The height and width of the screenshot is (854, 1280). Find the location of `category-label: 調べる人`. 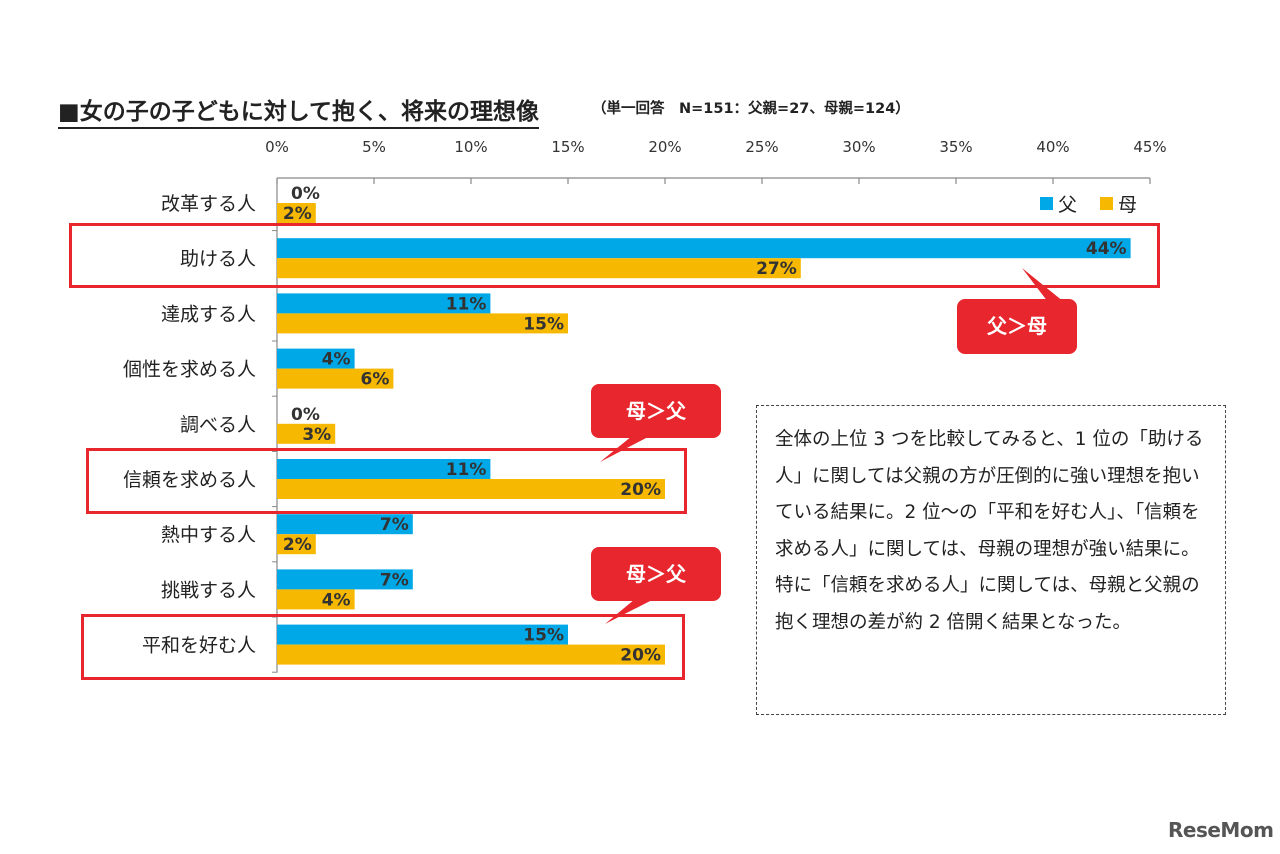

category-label: 調べる人 is located at coordinates (218, 425).